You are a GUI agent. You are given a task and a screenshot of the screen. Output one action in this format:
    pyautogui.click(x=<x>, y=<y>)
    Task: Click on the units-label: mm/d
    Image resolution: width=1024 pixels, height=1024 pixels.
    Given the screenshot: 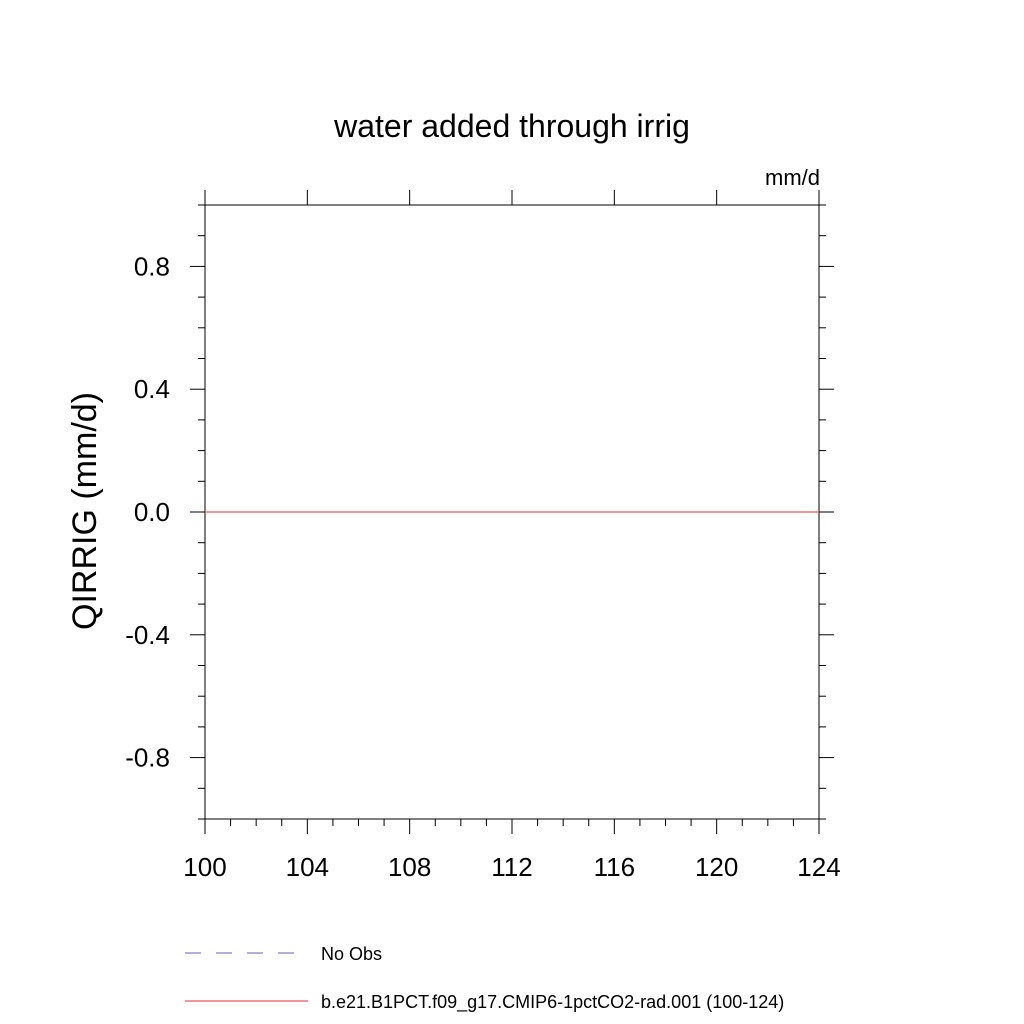 What is the action you would take?
    pyautogui.click(x=792, y=177)
    